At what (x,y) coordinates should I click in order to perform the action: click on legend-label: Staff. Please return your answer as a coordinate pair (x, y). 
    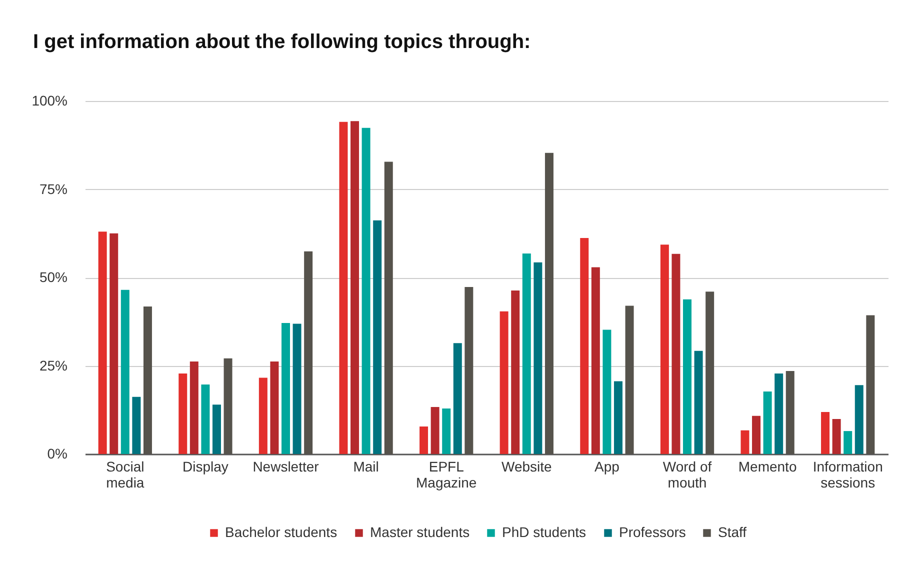
    Looking at the image, I should click on (732, 532).